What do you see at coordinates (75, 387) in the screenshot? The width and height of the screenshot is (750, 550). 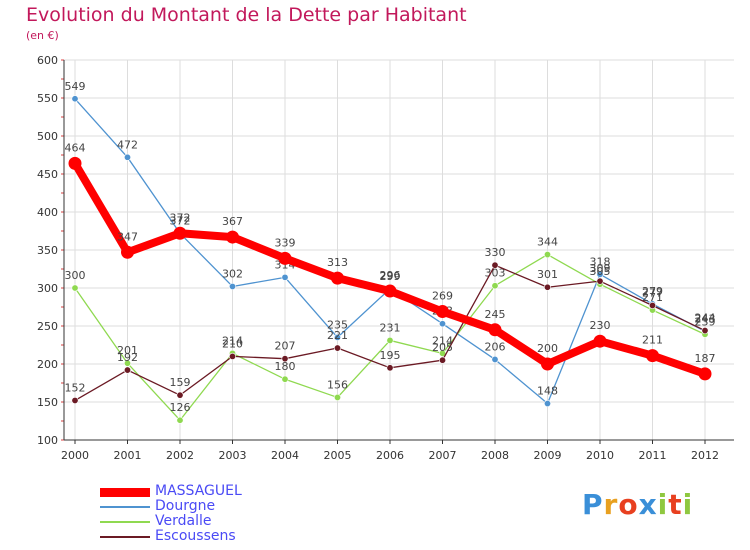 I see `data-label-escoussens: 152` at bounding box center [75, 387].